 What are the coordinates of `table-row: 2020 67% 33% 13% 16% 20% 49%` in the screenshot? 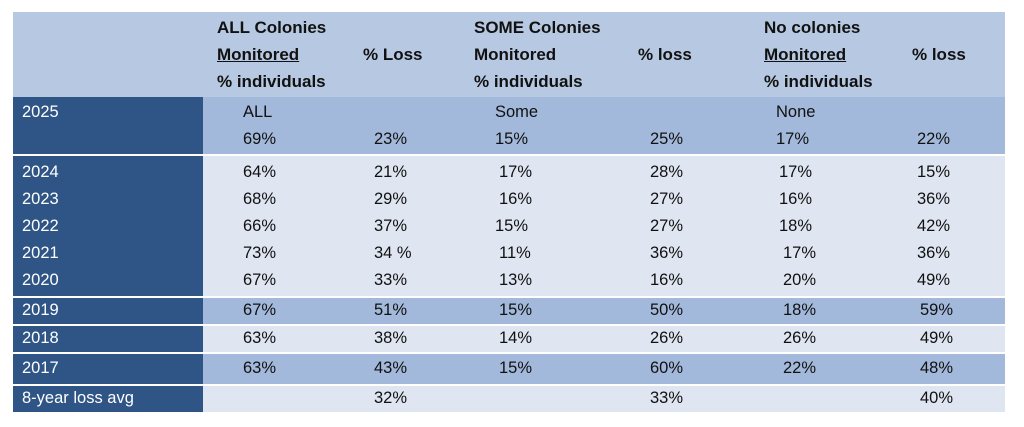 It's located at (509, 280).